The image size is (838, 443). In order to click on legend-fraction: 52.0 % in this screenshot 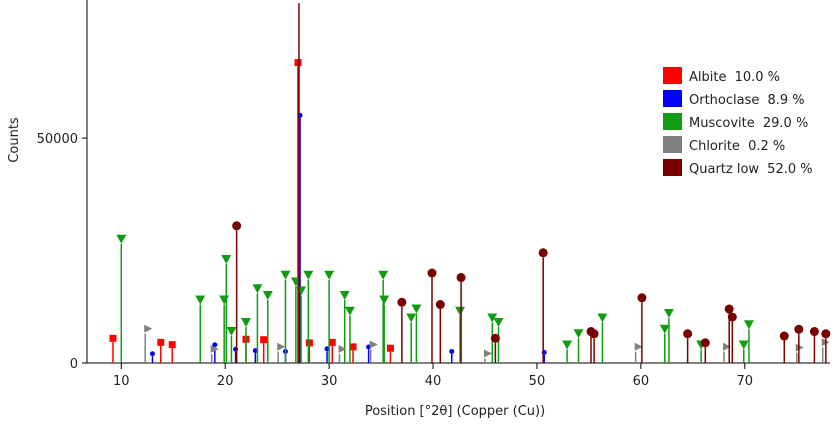, I will do `click(789, 169)`.